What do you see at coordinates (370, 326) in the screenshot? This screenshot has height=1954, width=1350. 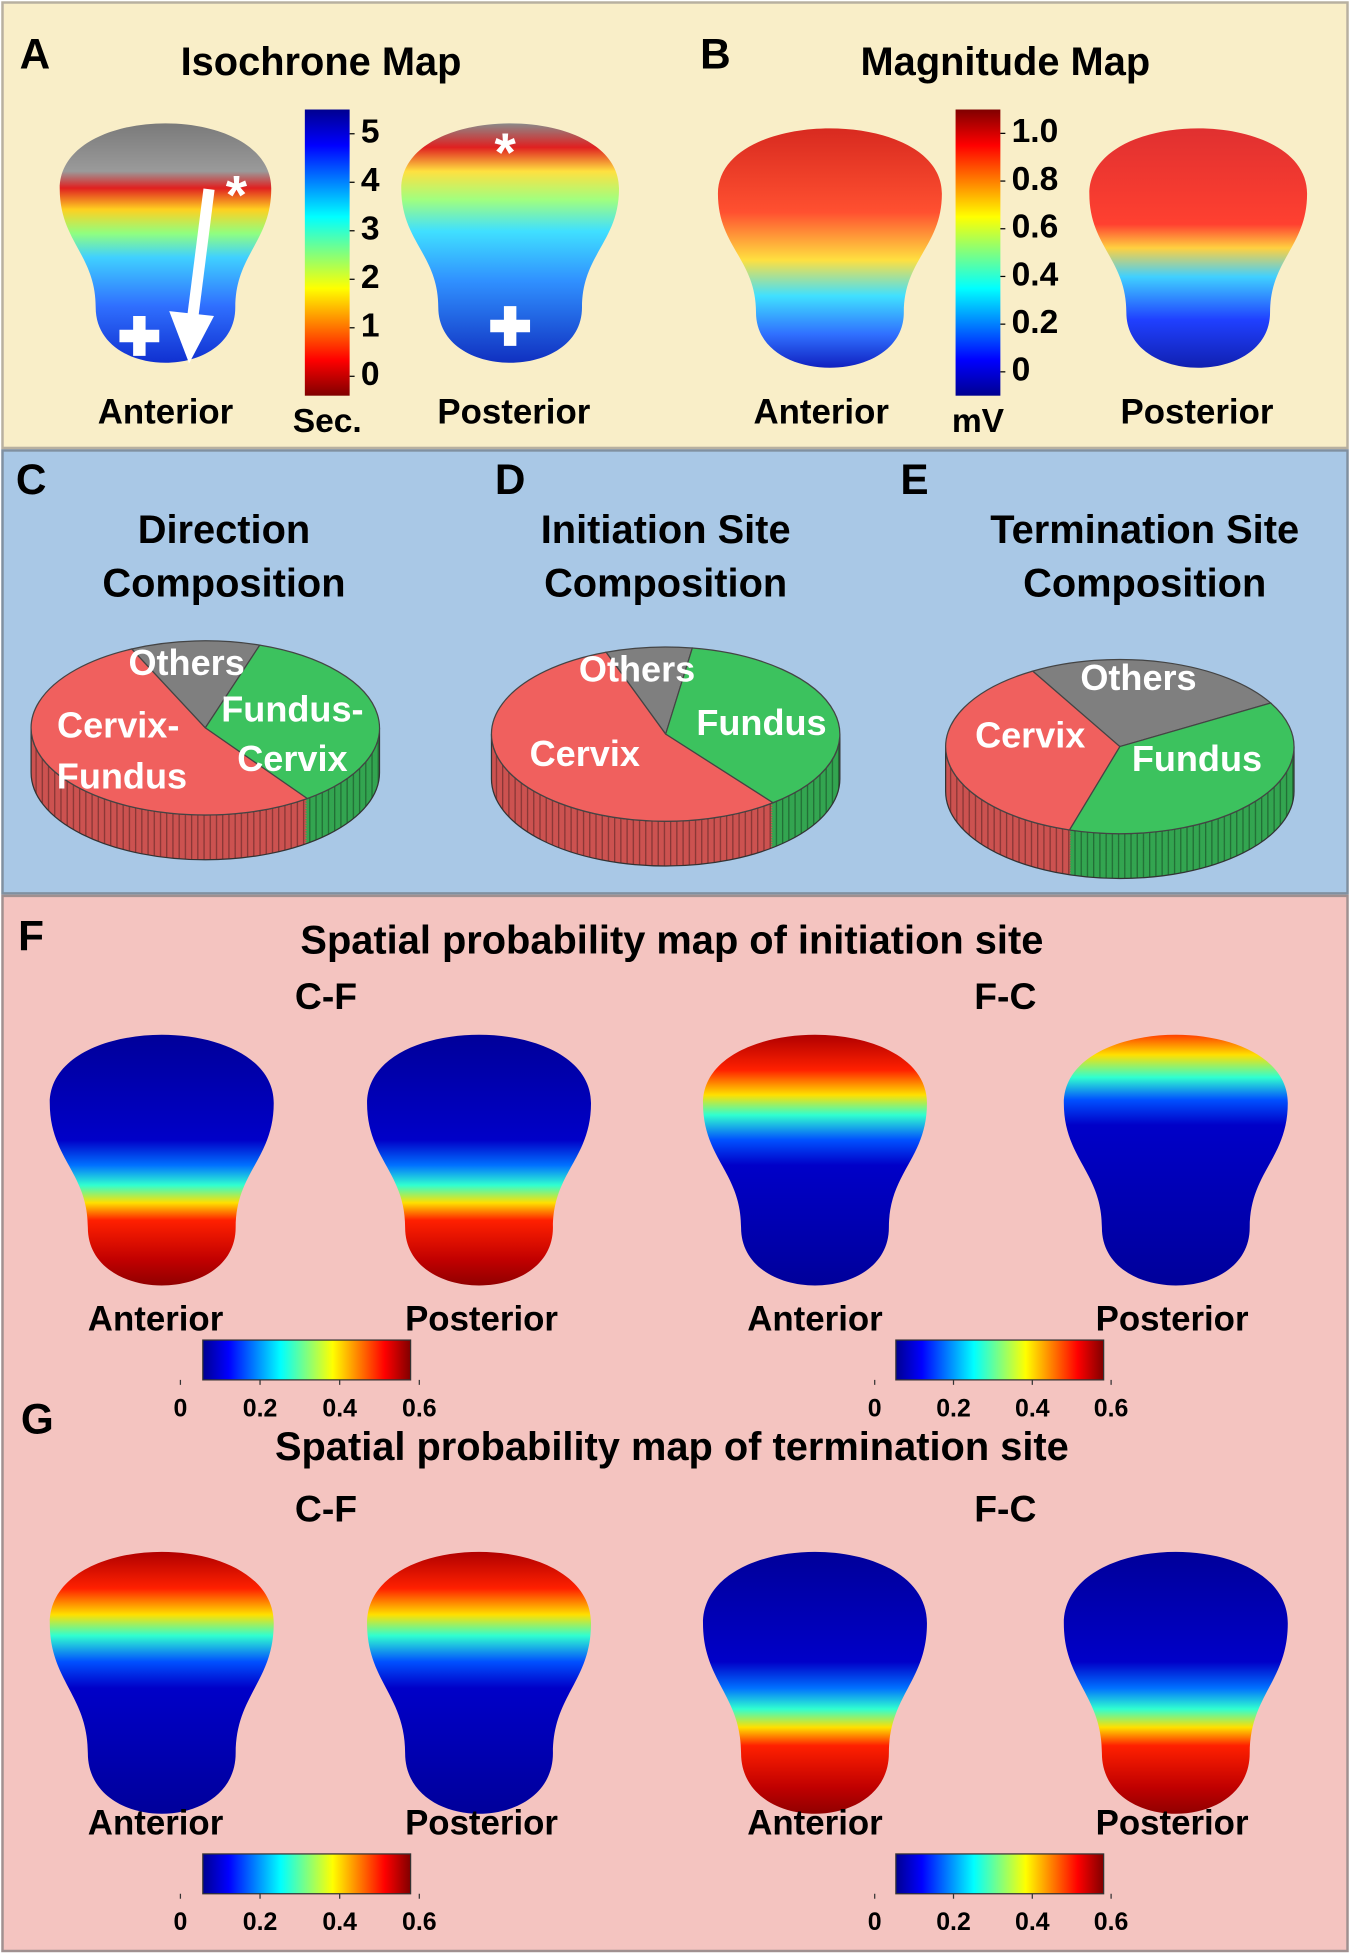 I see `colorbar-tick-label: 1` at bounding box center [370, 326].